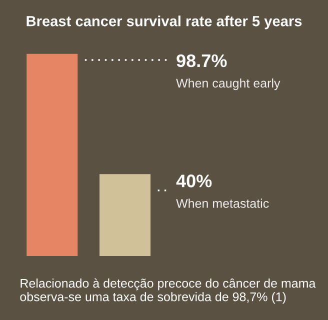 This screenshot has height=320, width=328. I want to click on text: Relacionado à detecção precoce do câncer de mama observa-se uma taxa de sobrevida de 98,7% (1), so click(168, 291).